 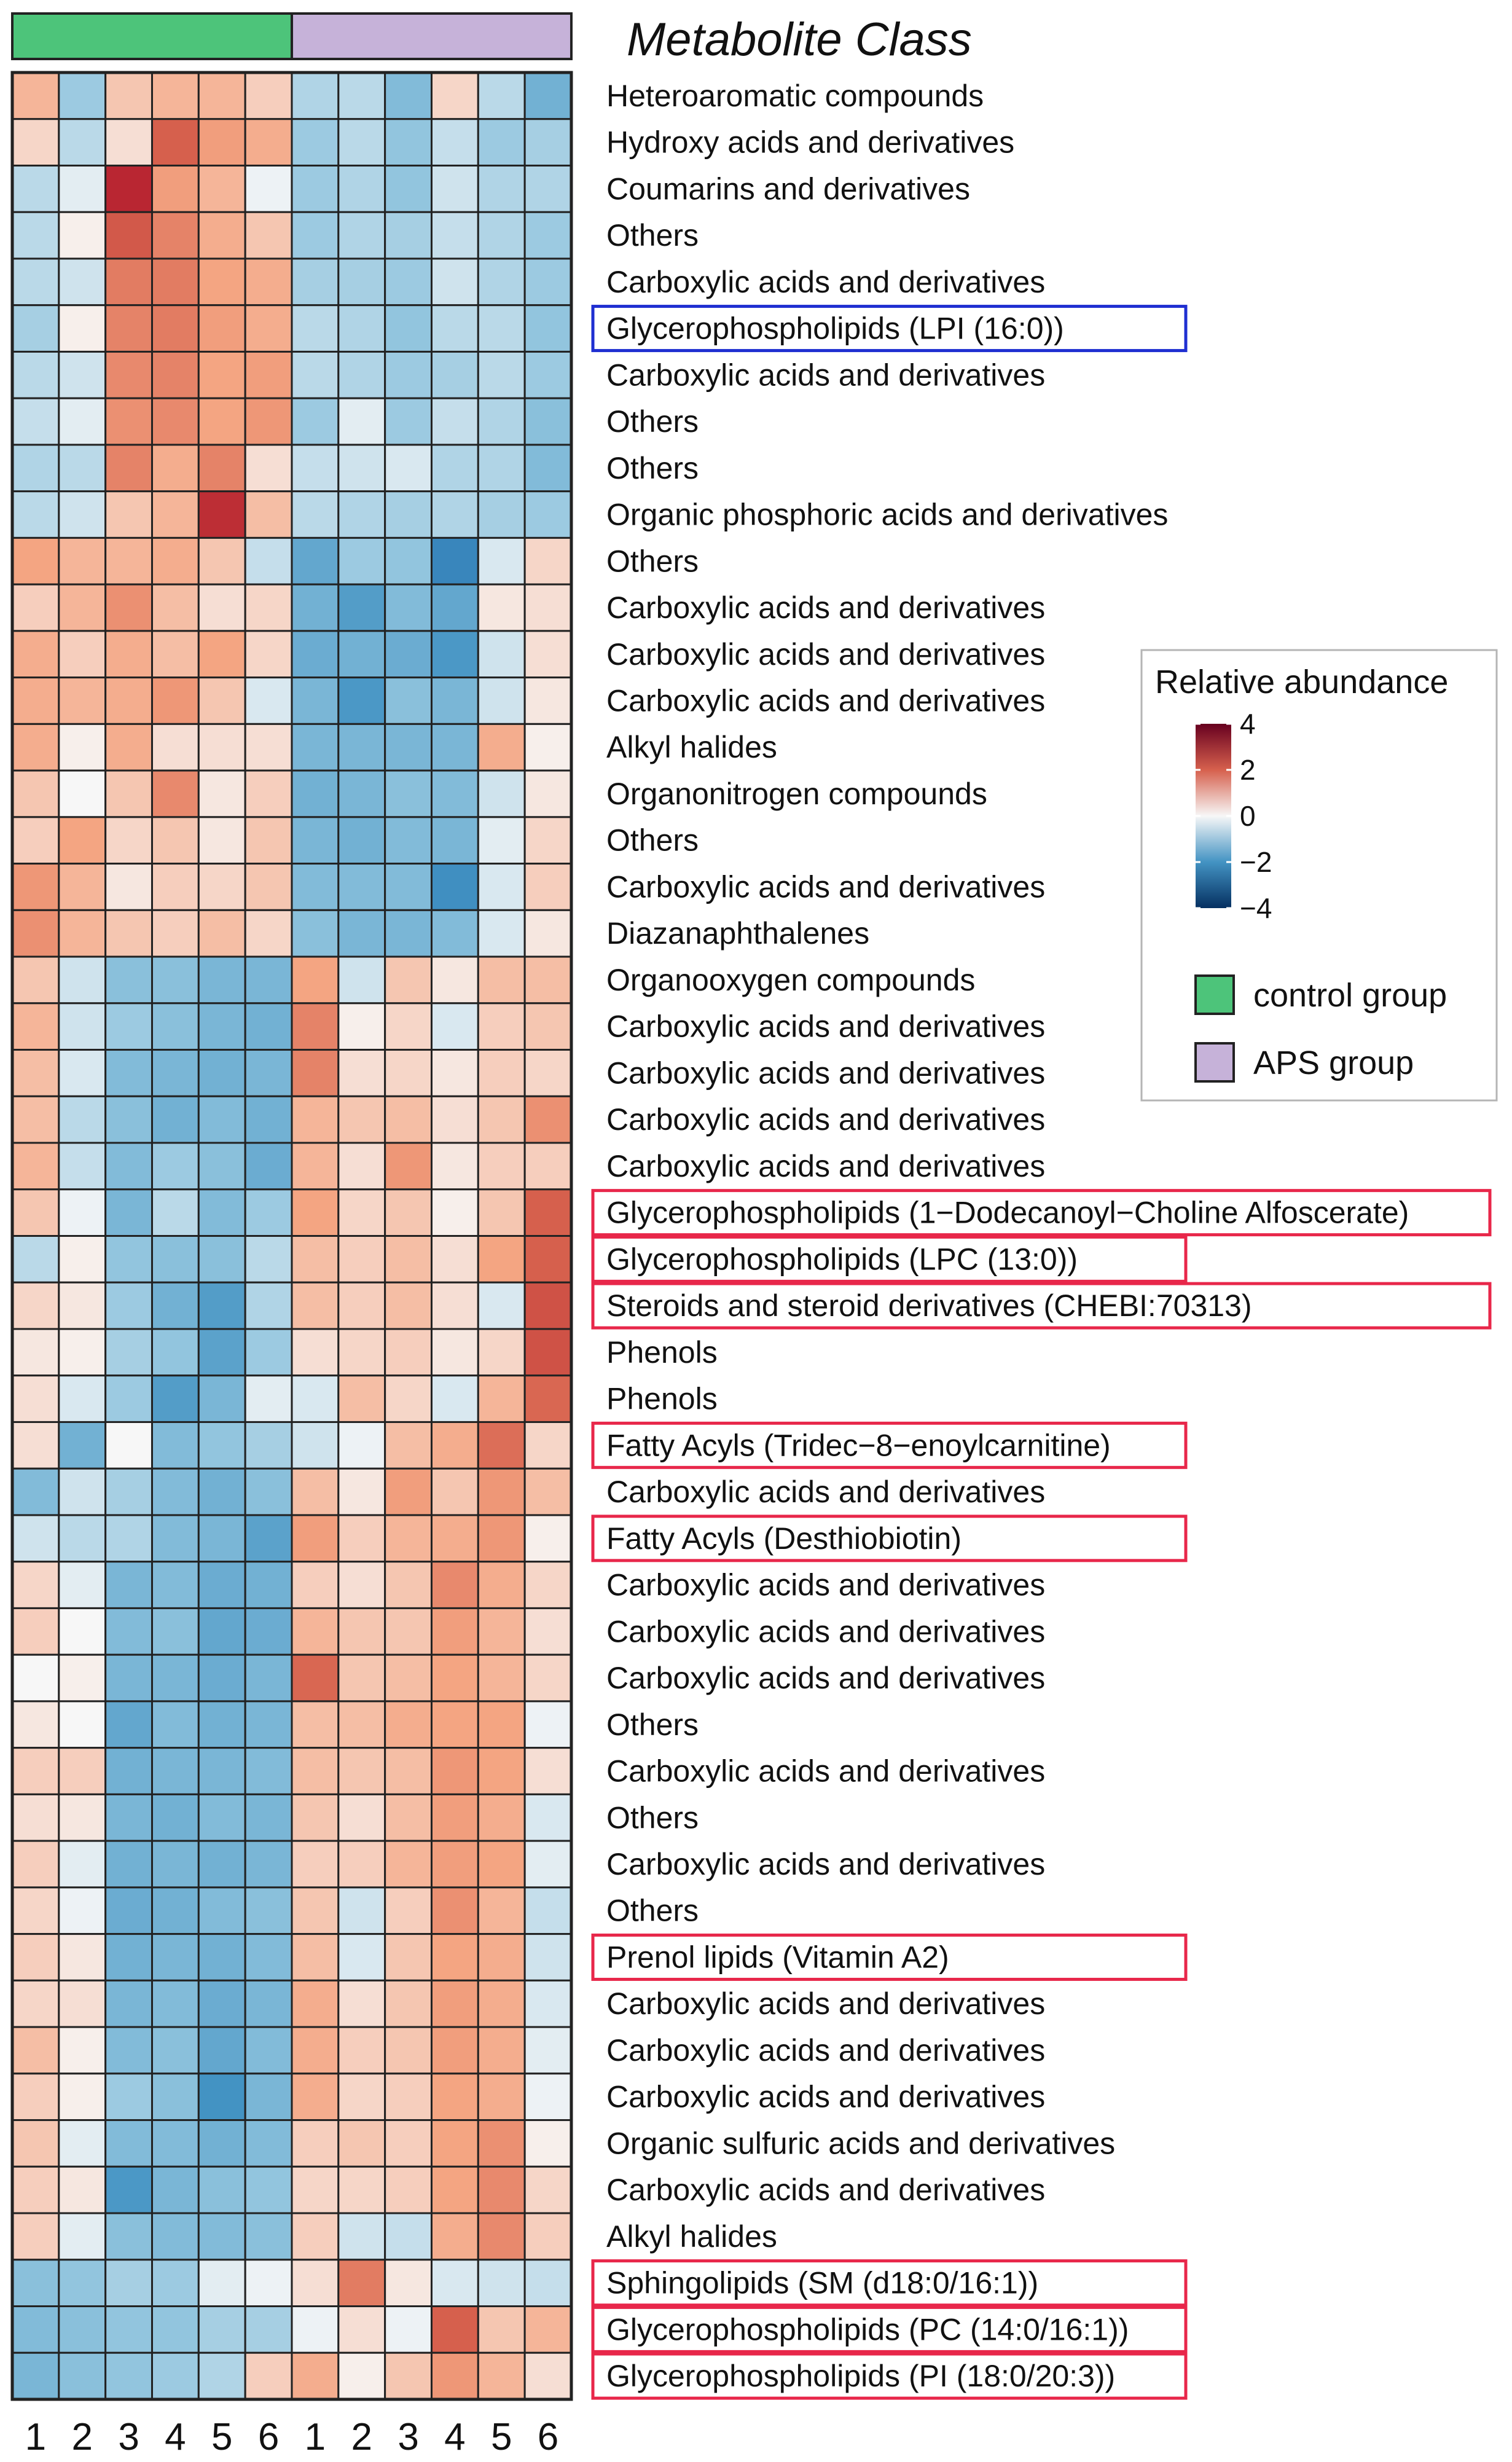 I want to click on row-label: Prenol lipids (Vitamin A2), so click(x=777, y=1957).